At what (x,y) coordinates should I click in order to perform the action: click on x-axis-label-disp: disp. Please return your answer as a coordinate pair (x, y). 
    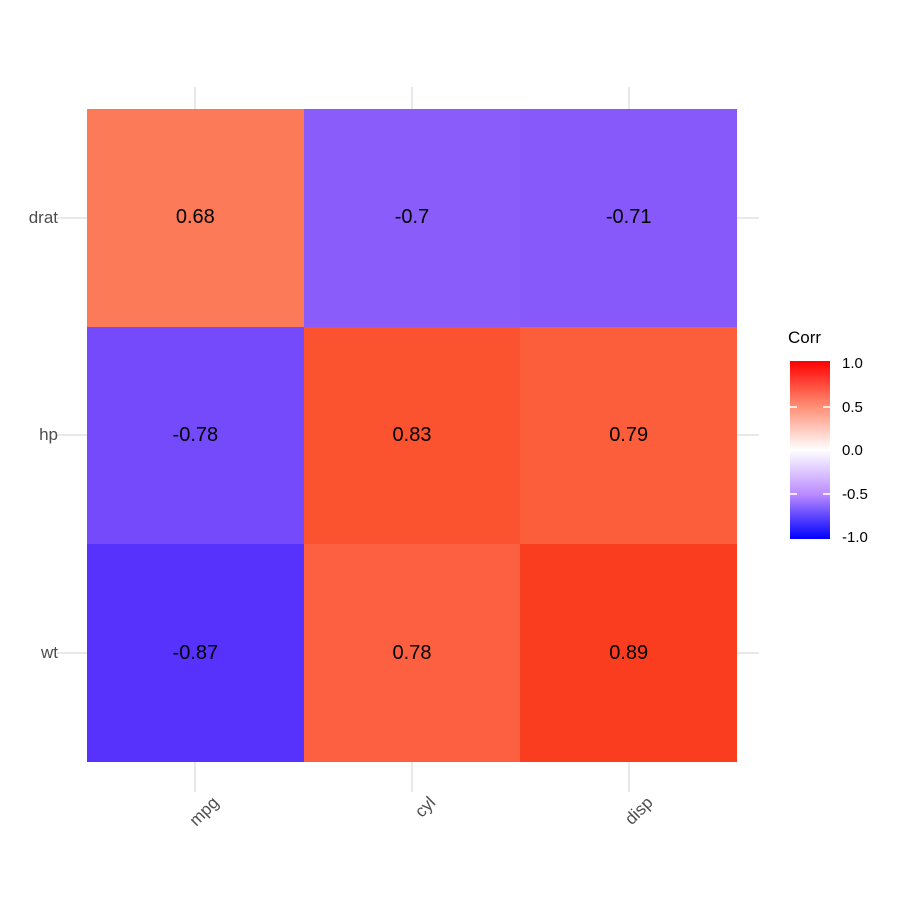
    Looking at the image, I should click on (638, 811).